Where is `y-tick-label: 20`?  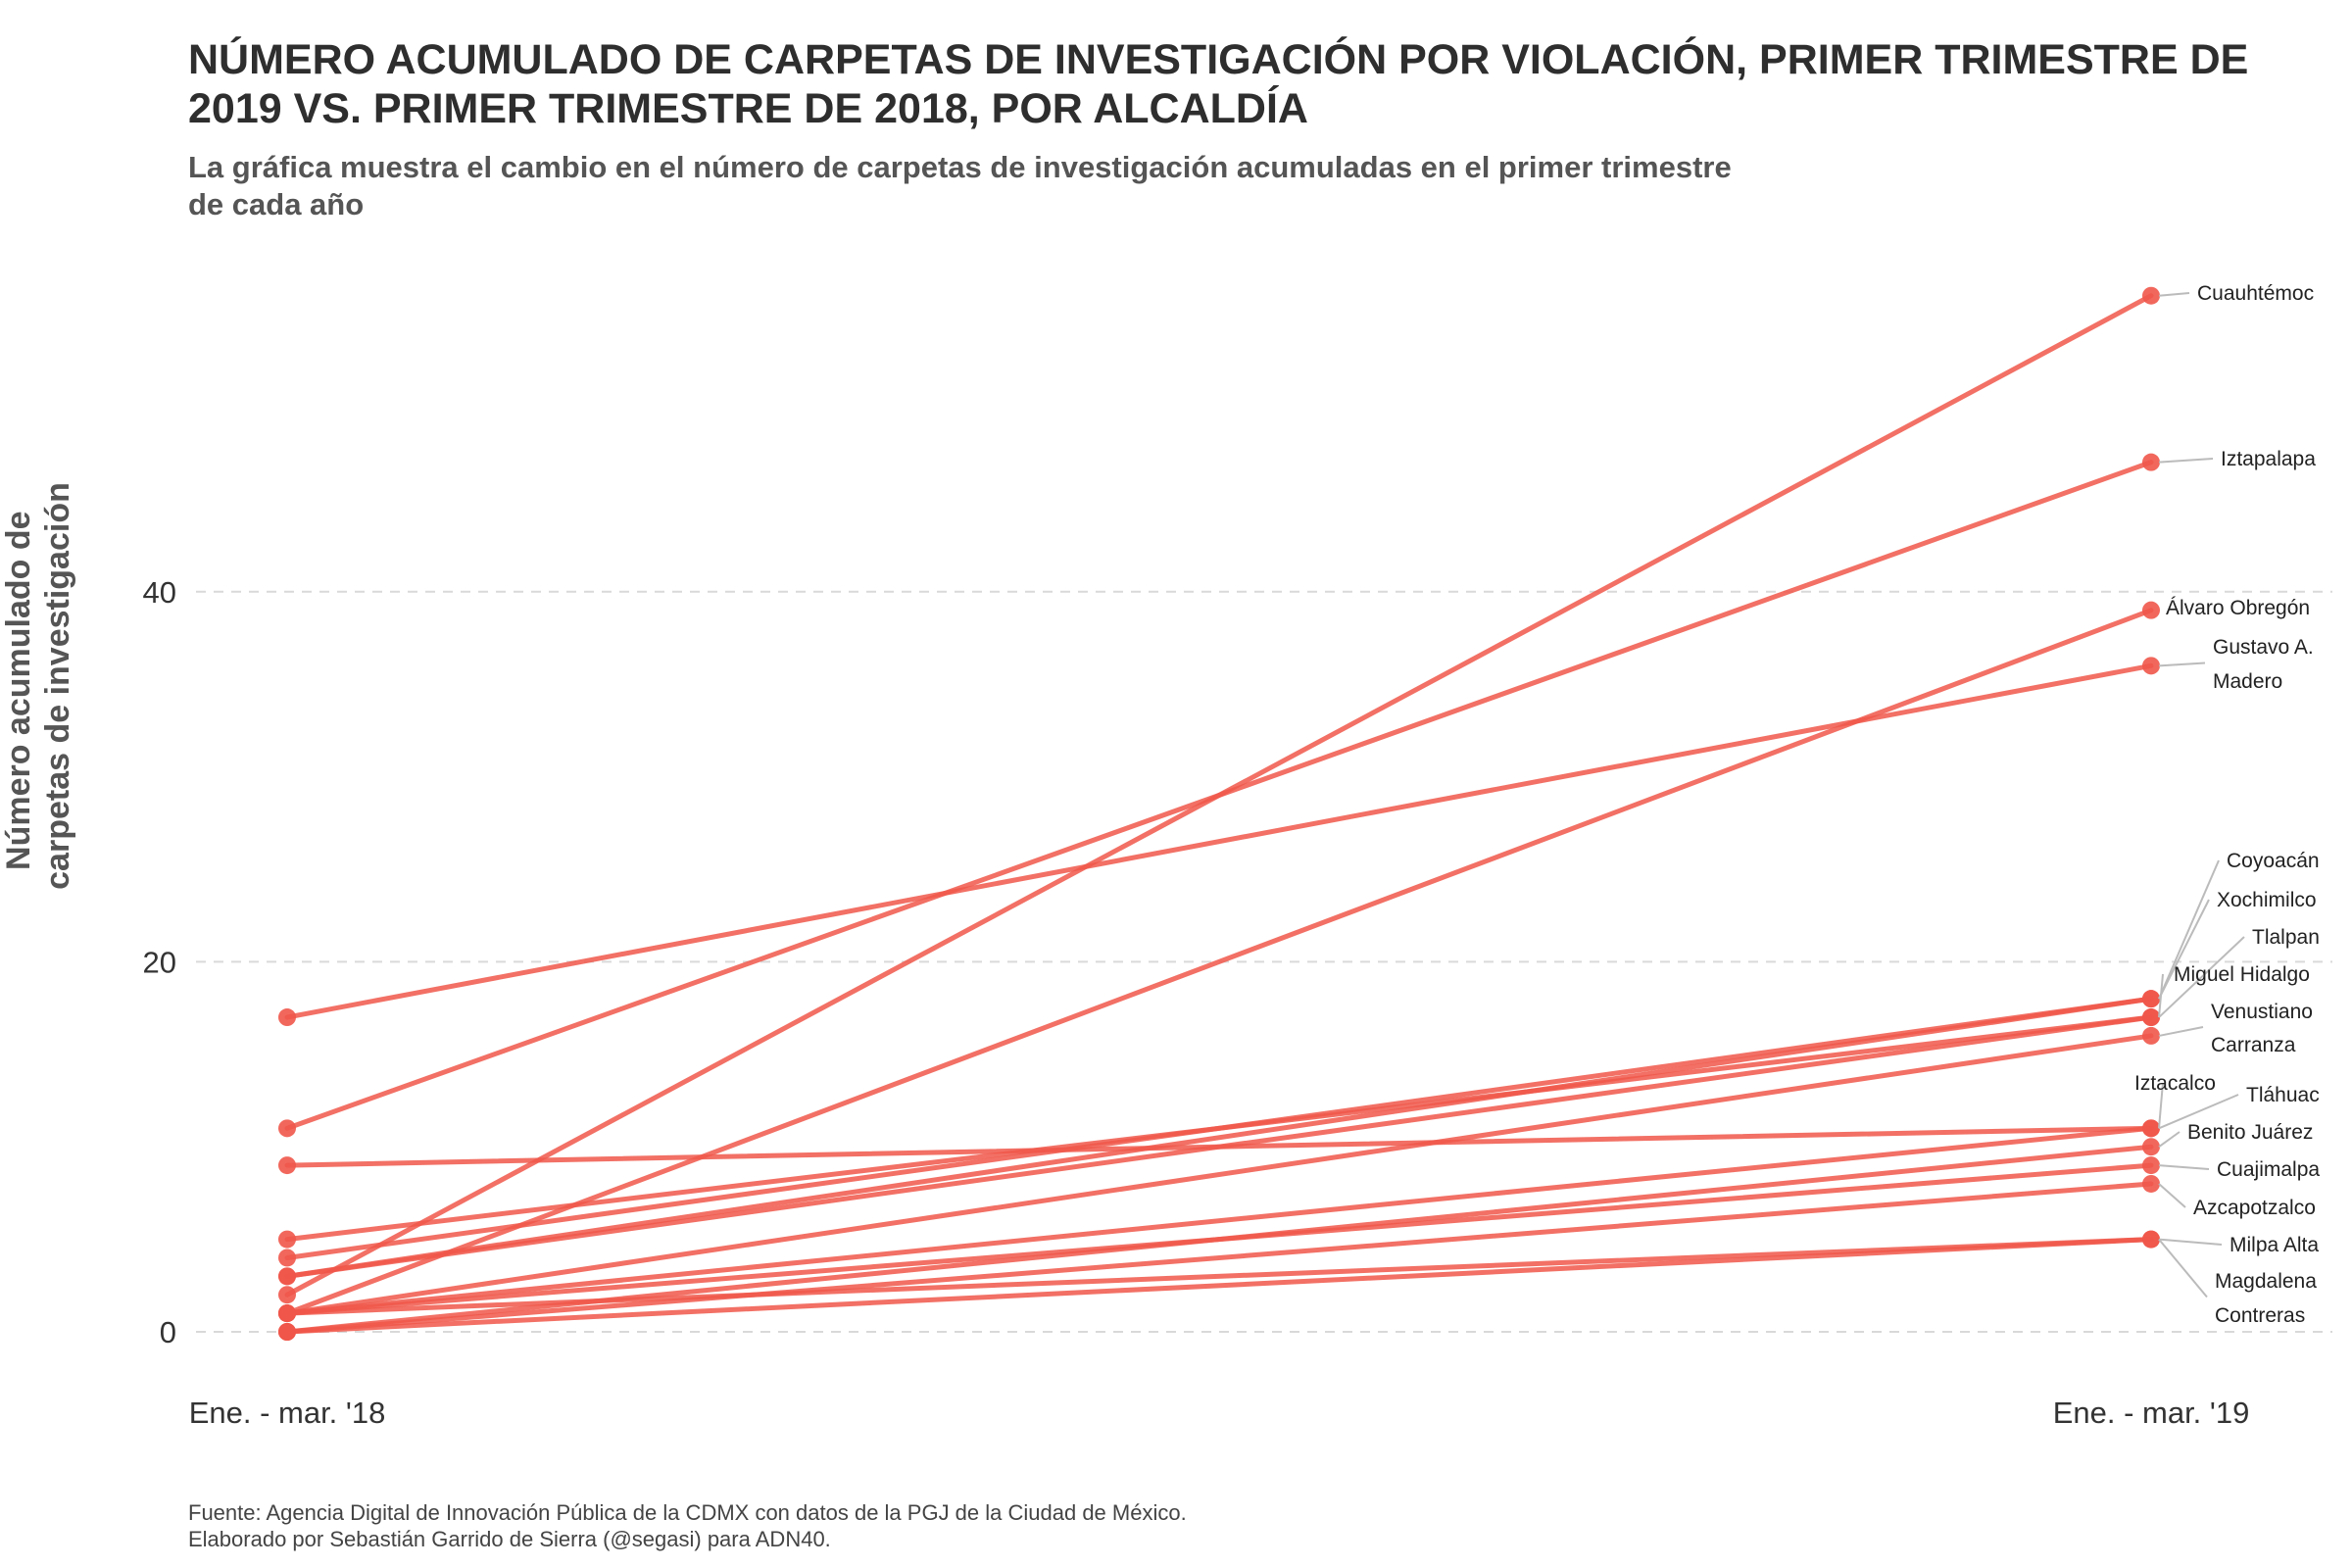
y-tick-label: 20 is located at coordinates (159, 962).